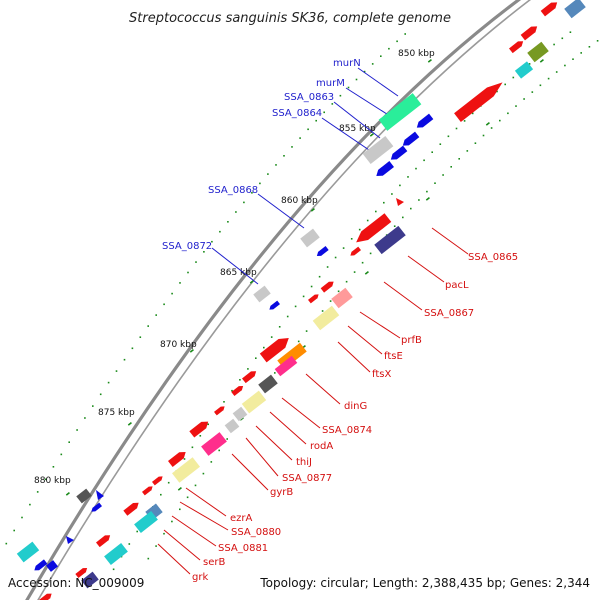 The image size is (600, 600). I want to click on scale-870: 870 kbp, so click(178, 345).